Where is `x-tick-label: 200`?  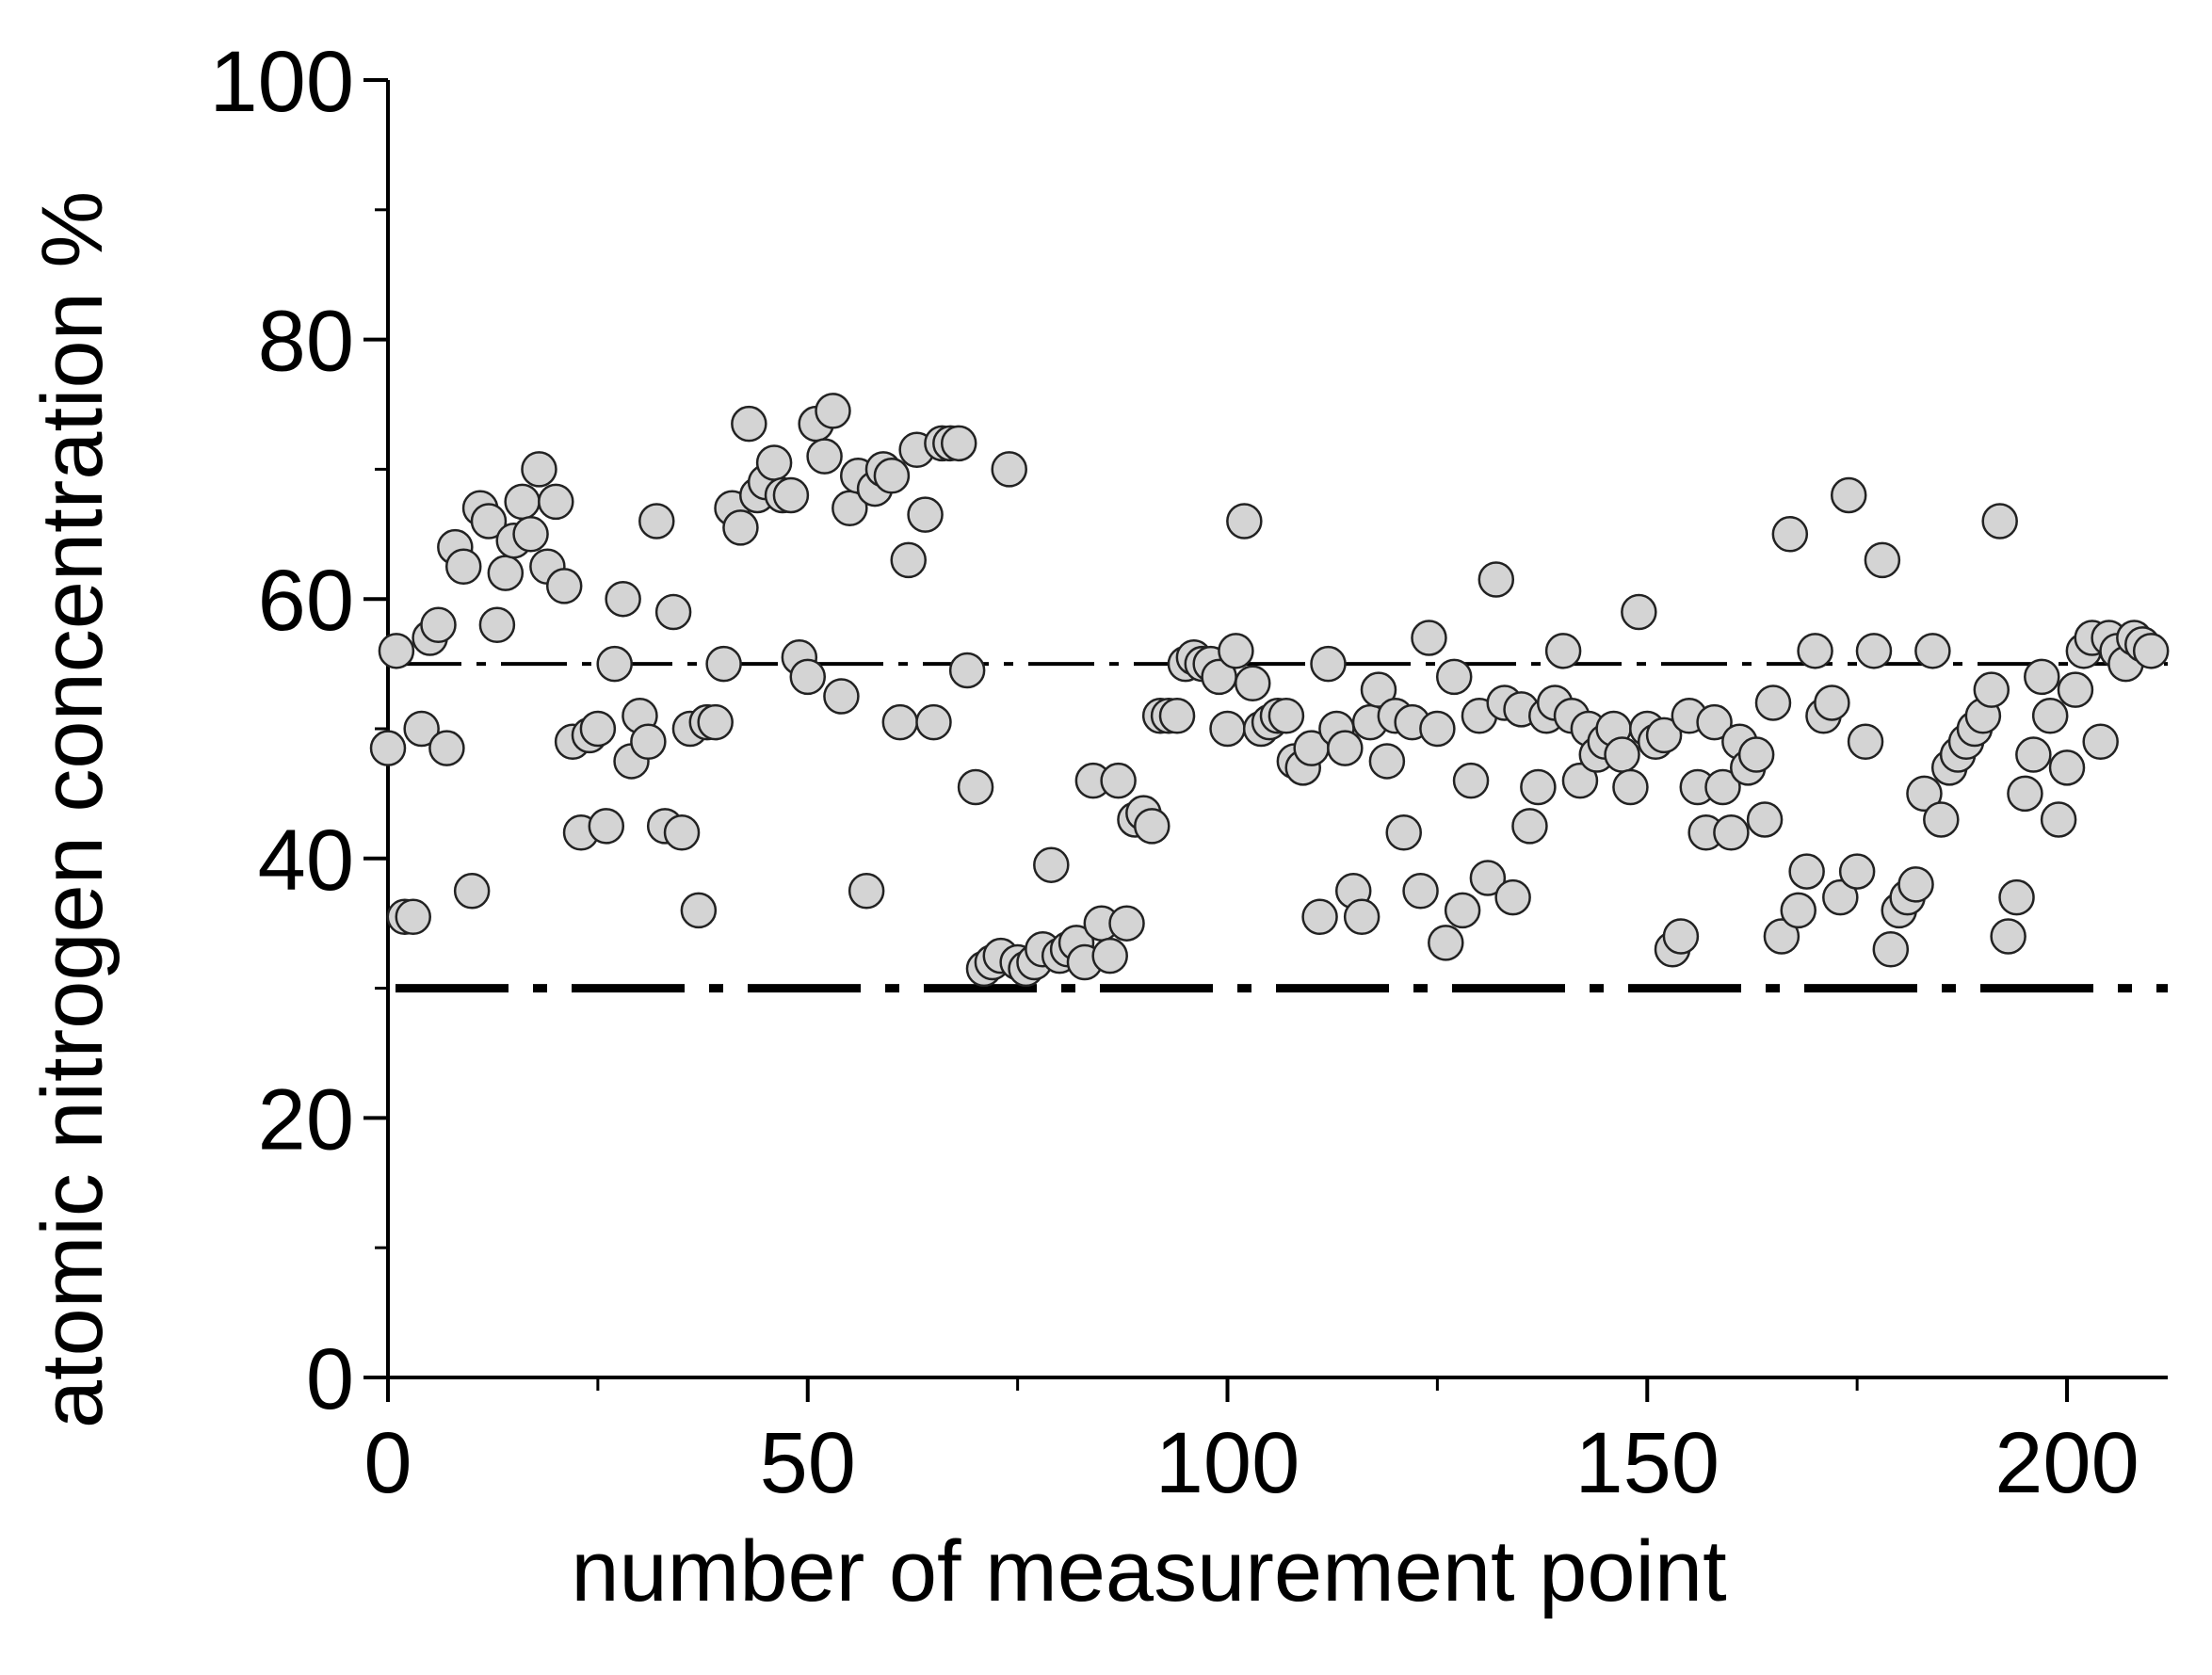
x-tick-label: 200 is located at coordinates (2066, 1463).